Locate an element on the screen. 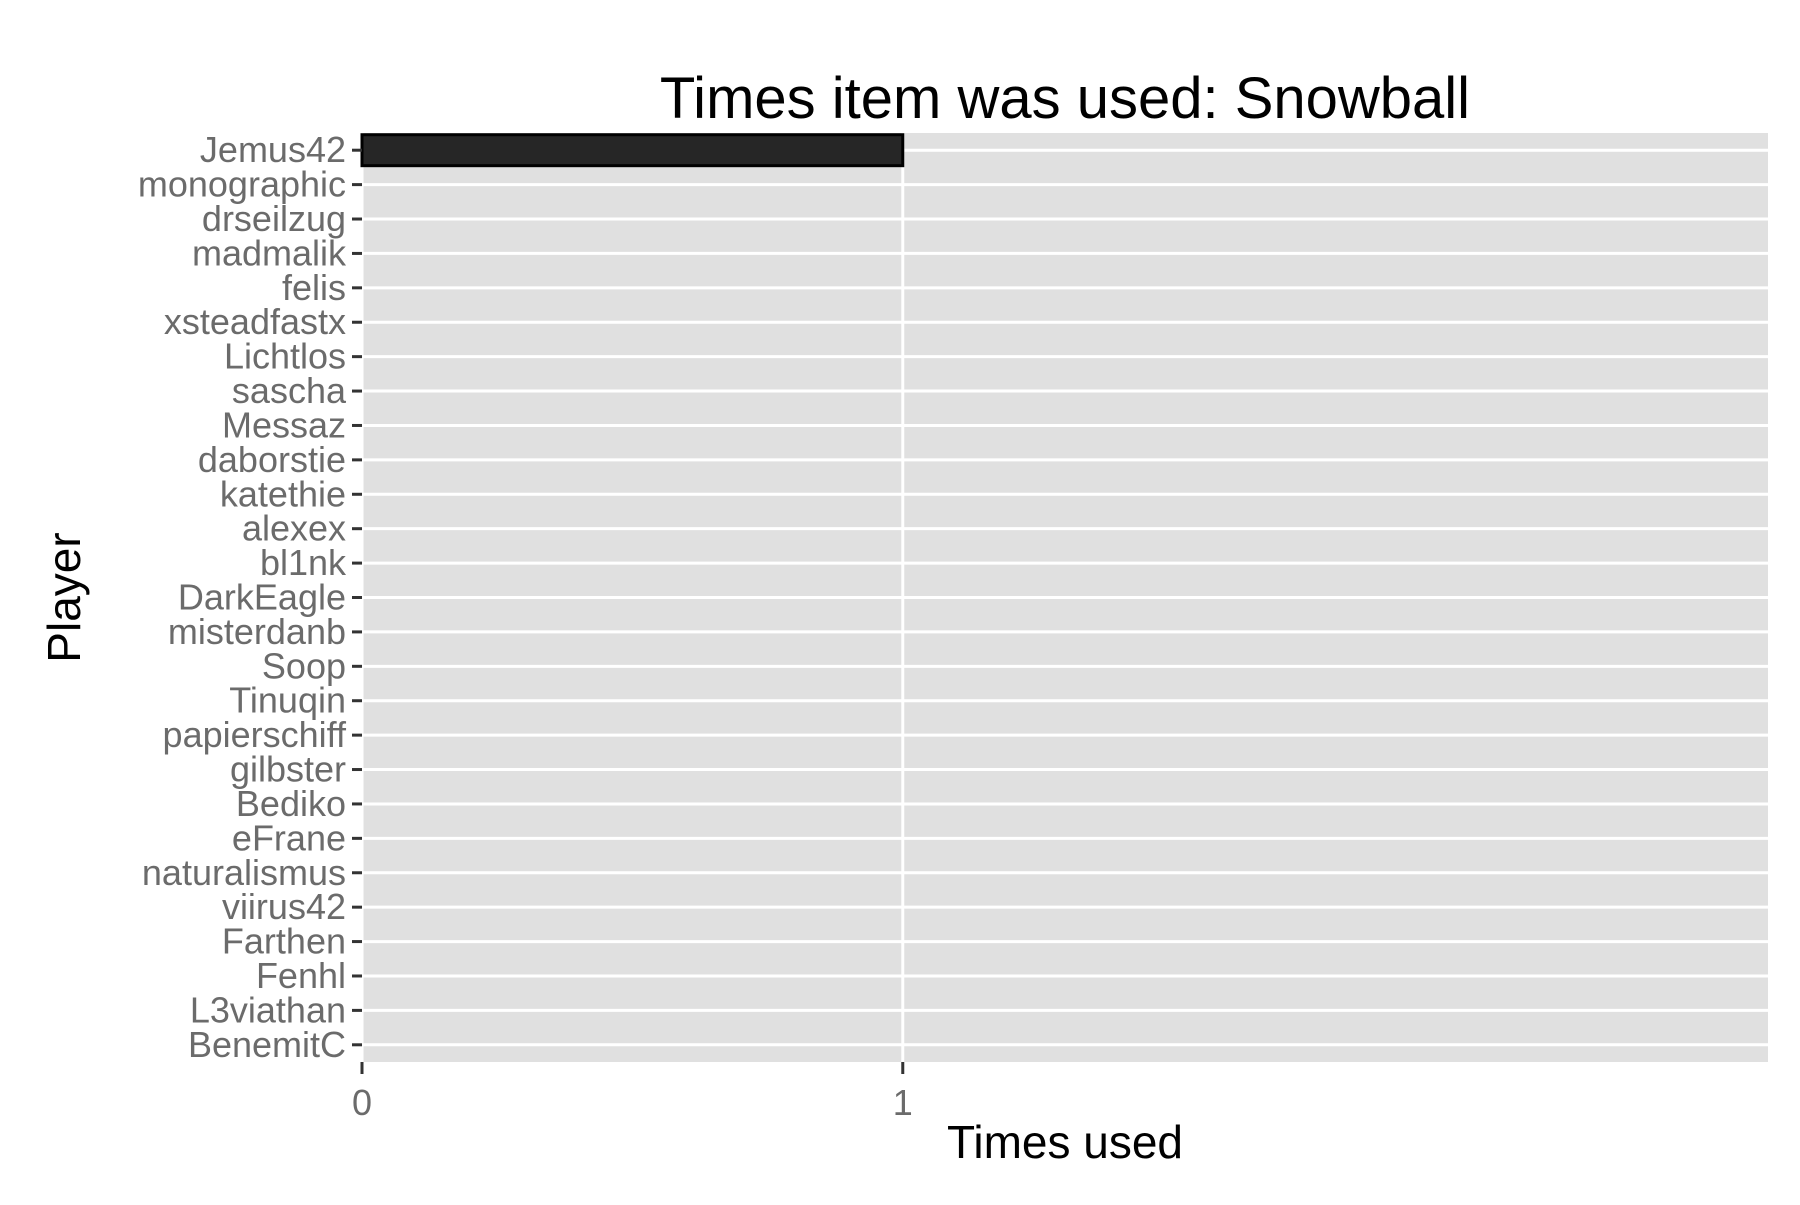  bars is located at coordinates (632, 150).